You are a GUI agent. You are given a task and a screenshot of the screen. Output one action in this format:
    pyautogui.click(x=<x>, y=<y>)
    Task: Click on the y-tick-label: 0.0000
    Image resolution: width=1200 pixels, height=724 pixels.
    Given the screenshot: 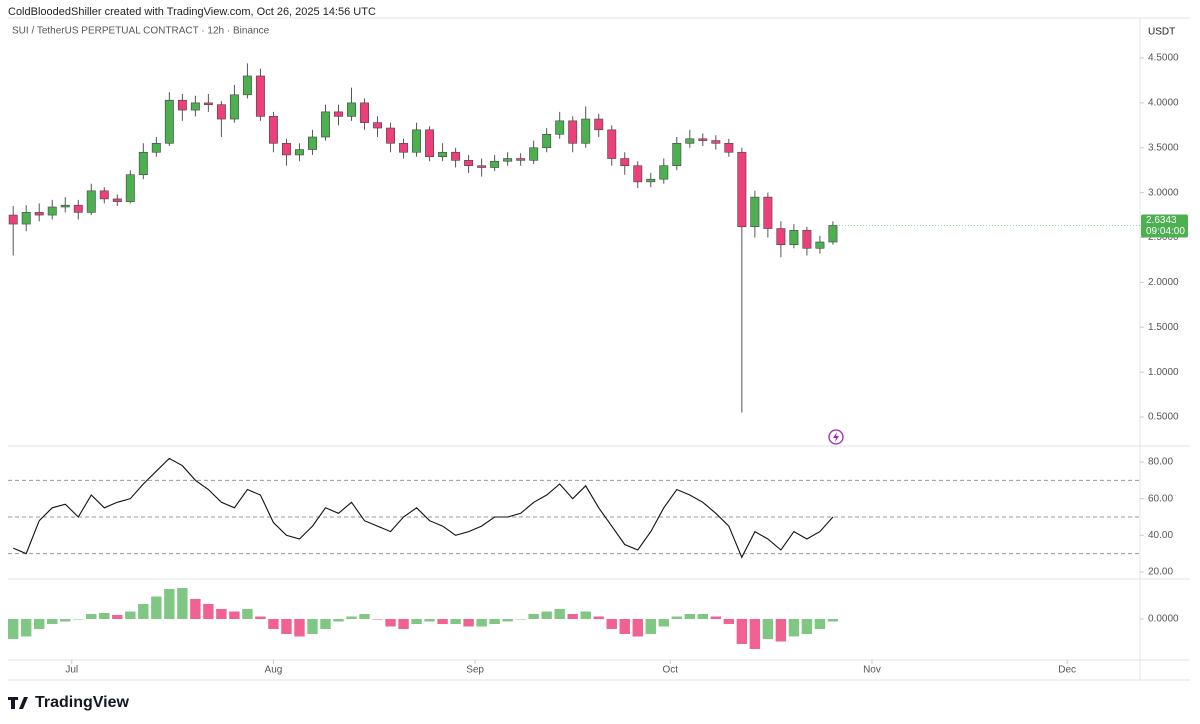 What is the action you would take?
    pyautogui.click(x=1163, y=619)
    